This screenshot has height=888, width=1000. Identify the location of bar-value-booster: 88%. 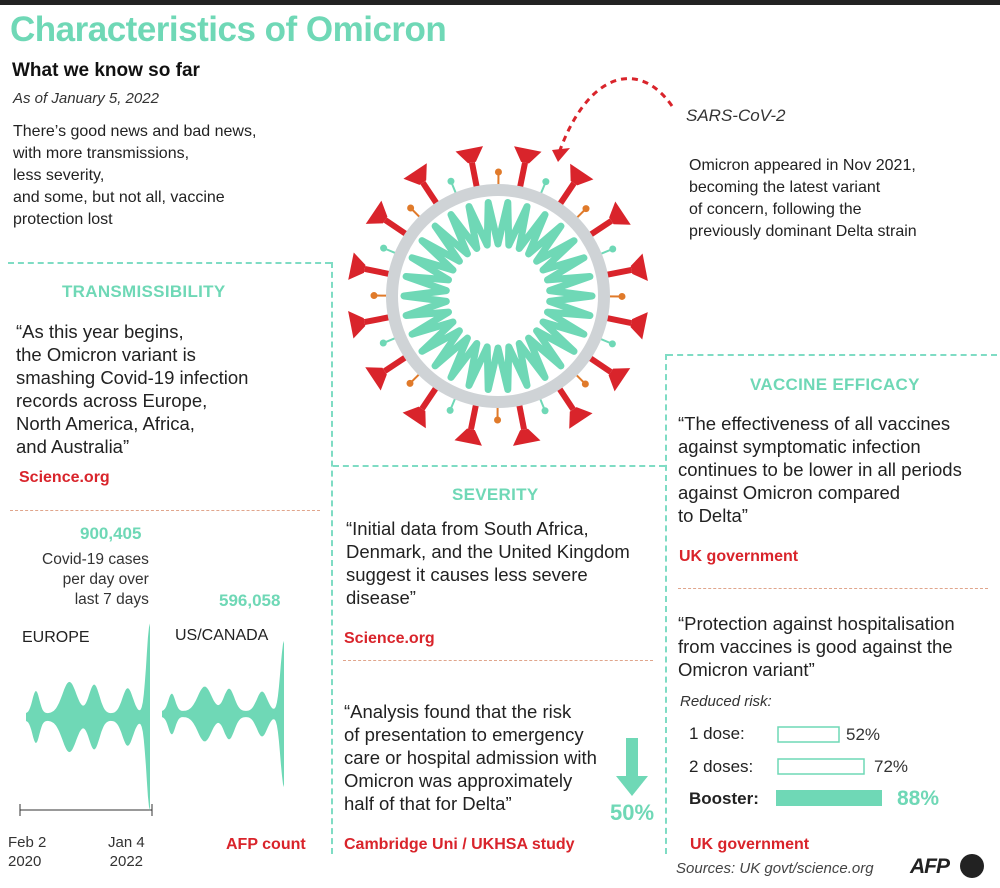
(918, 798).